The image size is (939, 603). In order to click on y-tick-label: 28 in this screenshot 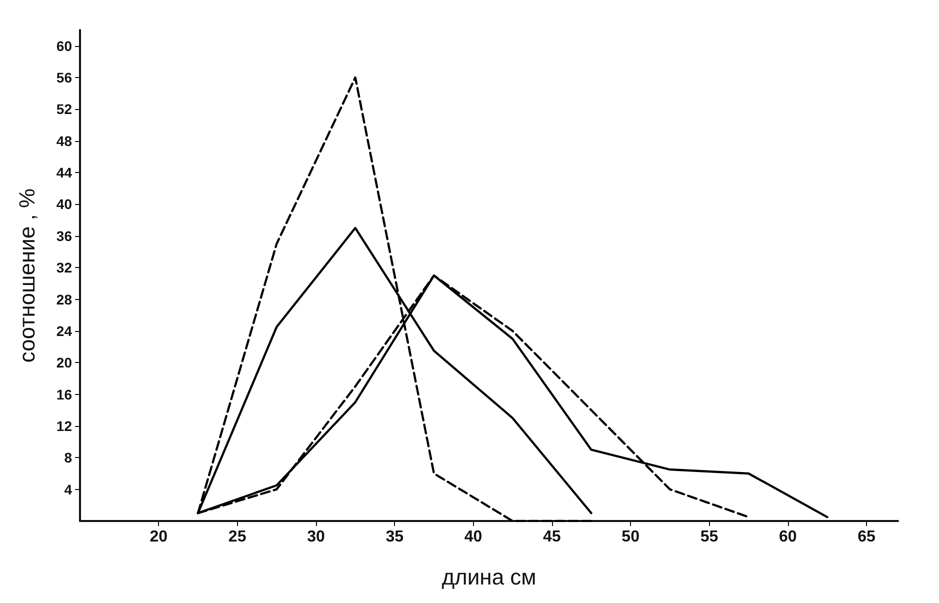, I will do `click(64, 299)`.